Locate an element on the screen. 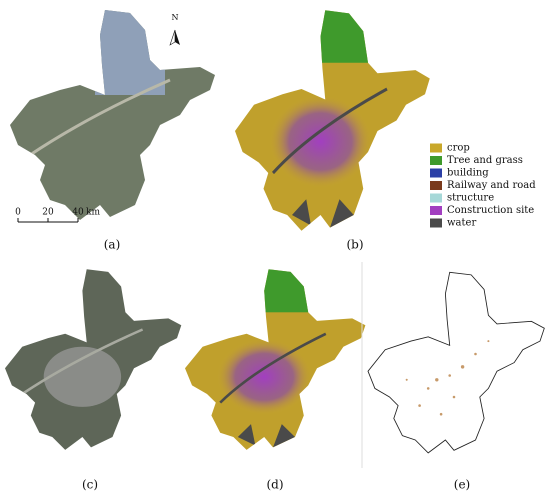  scale-unit: km is located at coordinates (93, 213).